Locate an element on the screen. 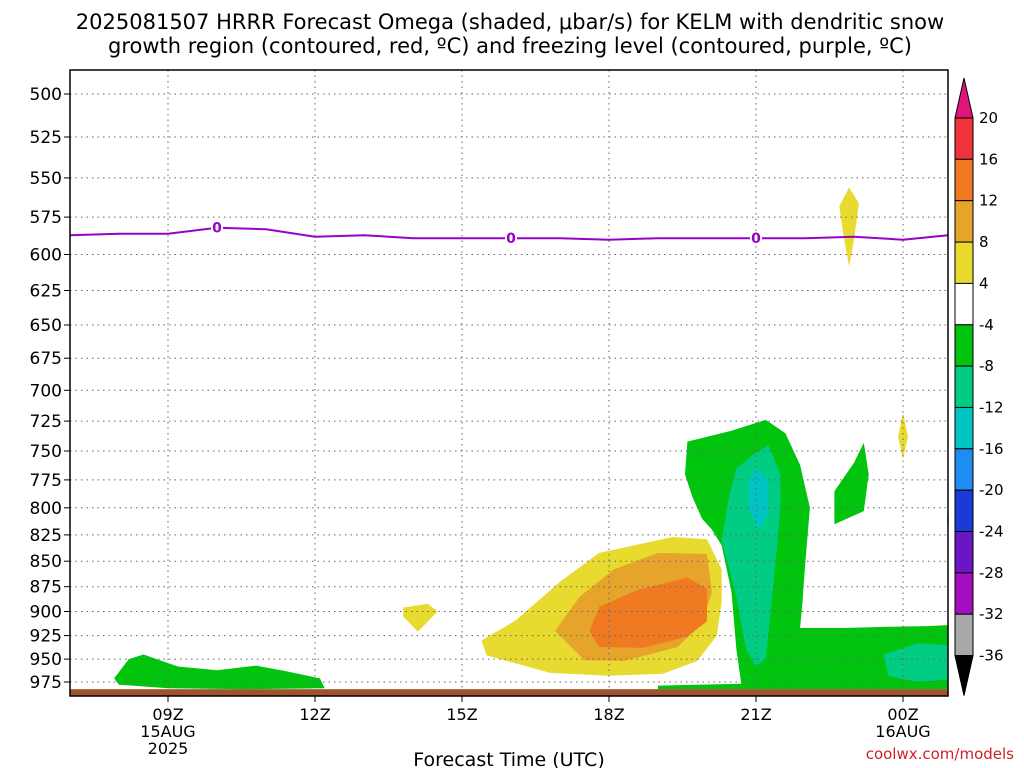  x-tick-date: 16AUG is located at coordinates (902, 731).